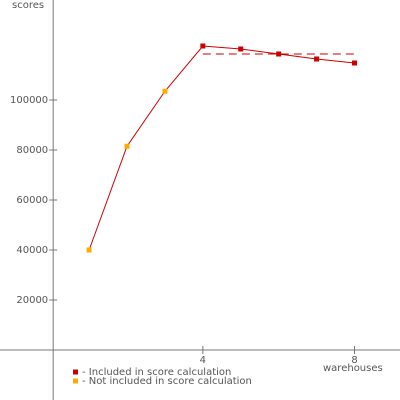  What do you see at coordinates (354, 360) in the screenshot?
I see `x-tick-label: 8` at bounding box center [354, 360].